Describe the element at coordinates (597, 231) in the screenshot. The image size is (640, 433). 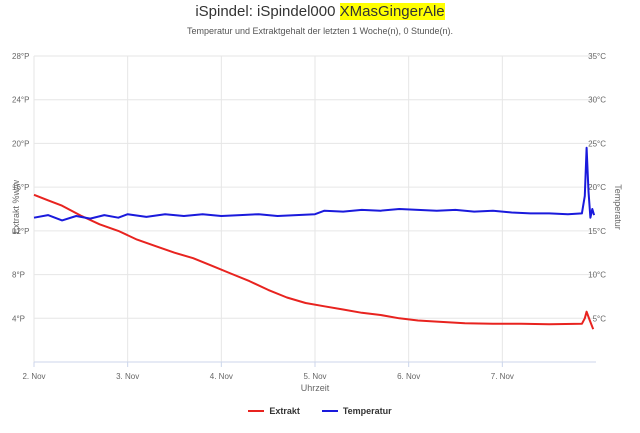
I see `y-right-tick-label: 15°C` at that location.